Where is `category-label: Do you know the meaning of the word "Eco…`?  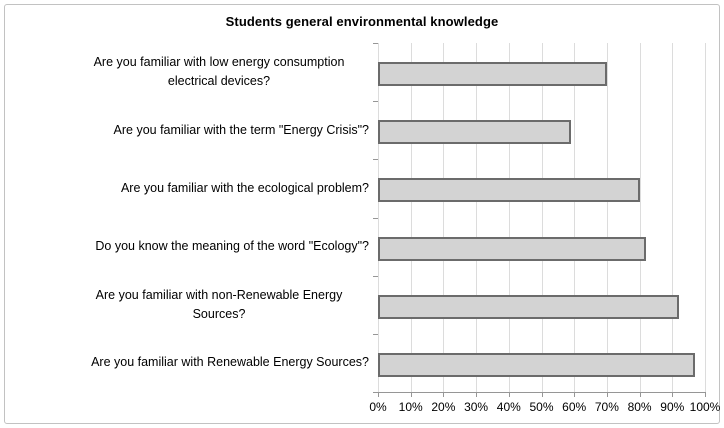
category-label: Do you know the meaning of the word "Eco… is located at coordinates (189, 247).